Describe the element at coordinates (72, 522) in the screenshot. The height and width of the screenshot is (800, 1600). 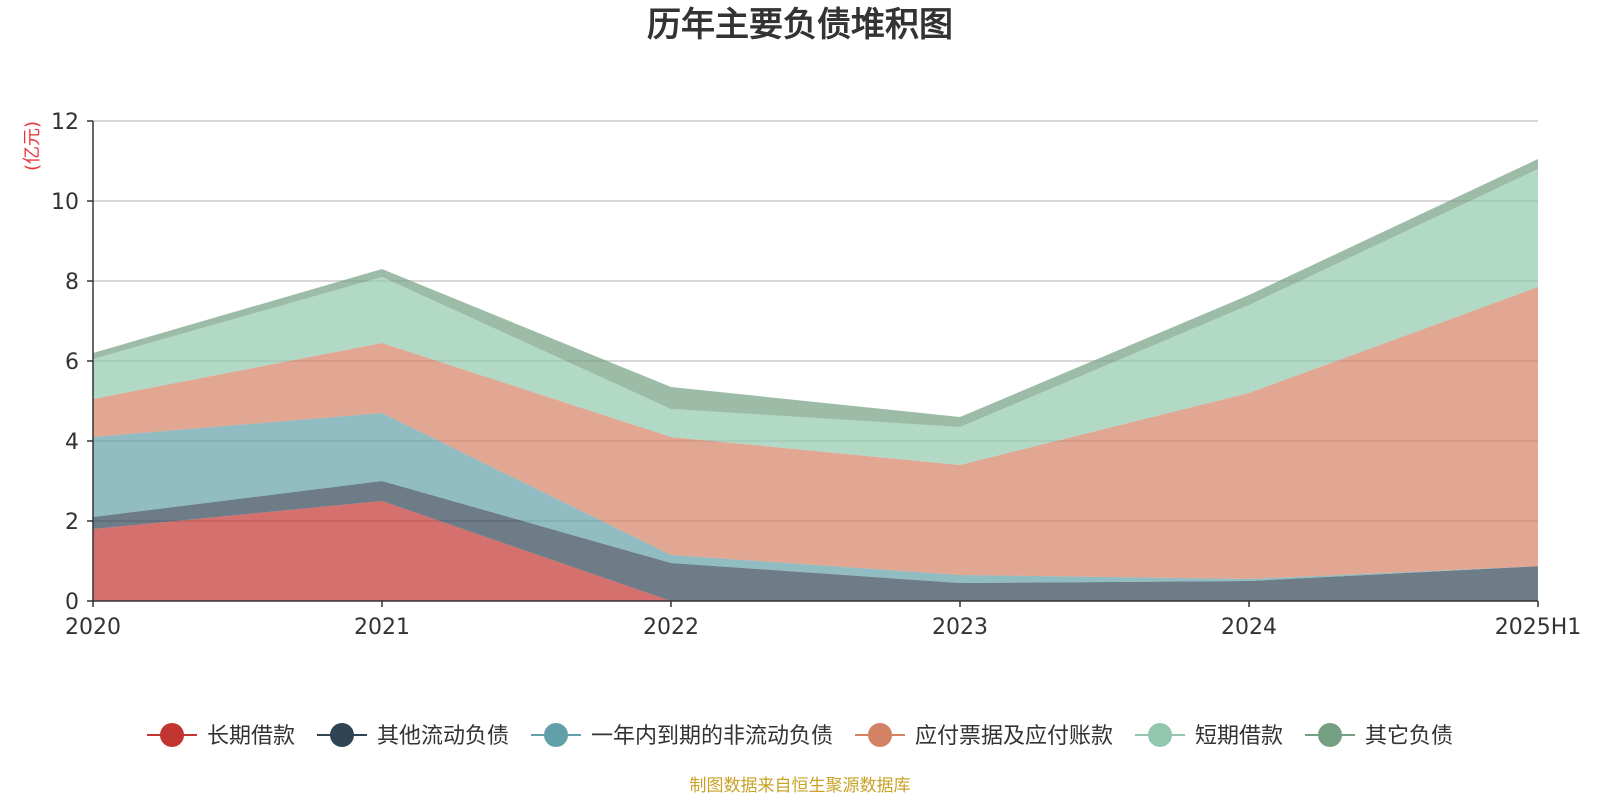
I see `y-tick-label: 2` at that location.